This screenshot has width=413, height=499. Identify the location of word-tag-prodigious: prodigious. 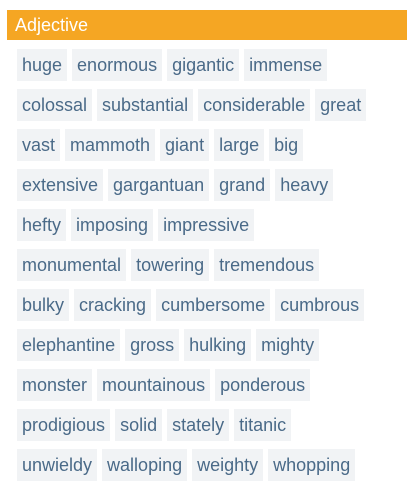
(64, 425).